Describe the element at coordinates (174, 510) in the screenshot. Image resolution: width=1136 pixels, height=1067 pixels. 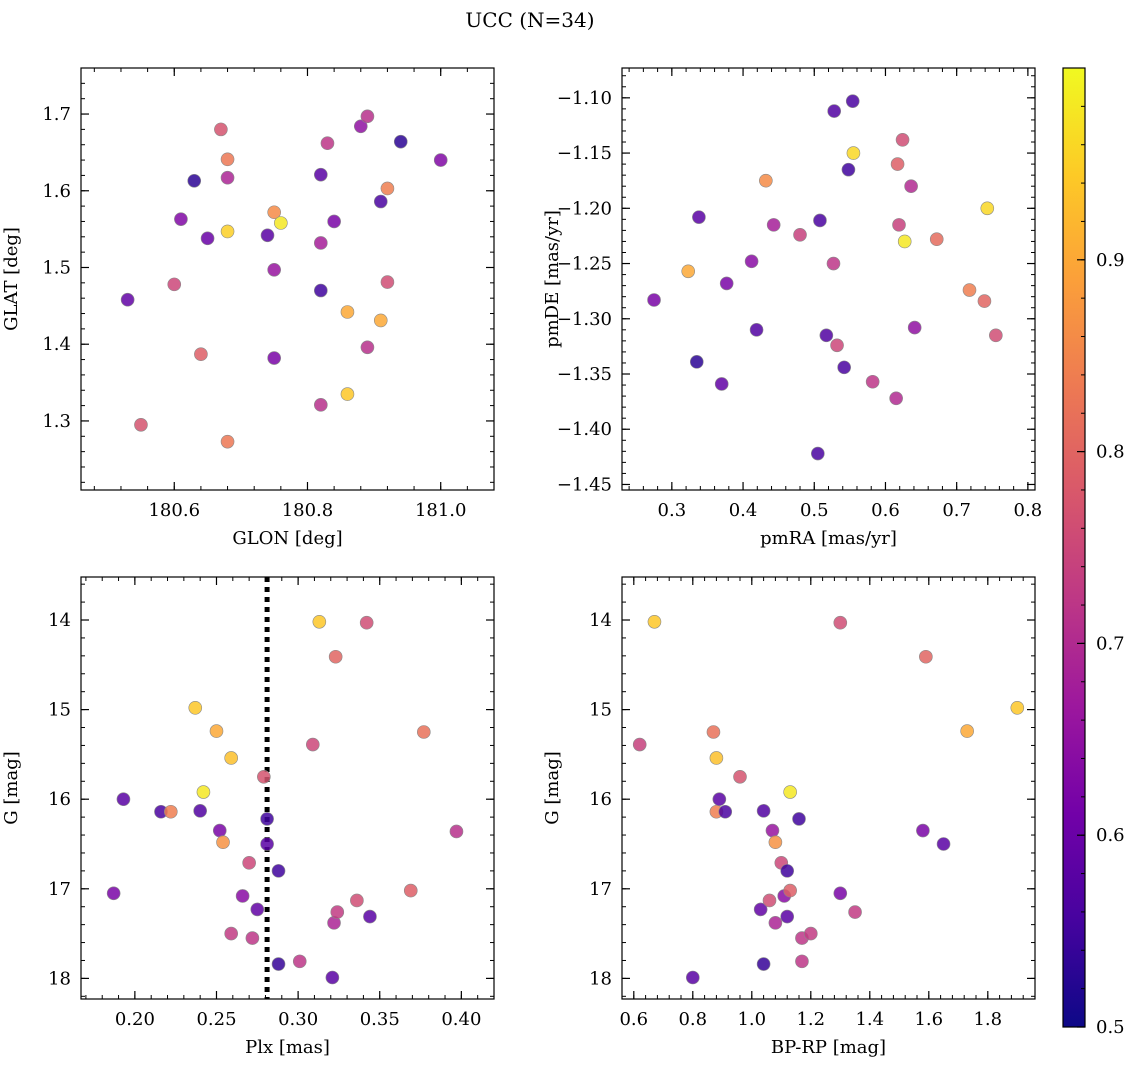
I see `x-tick-label: 180.6` at that location.